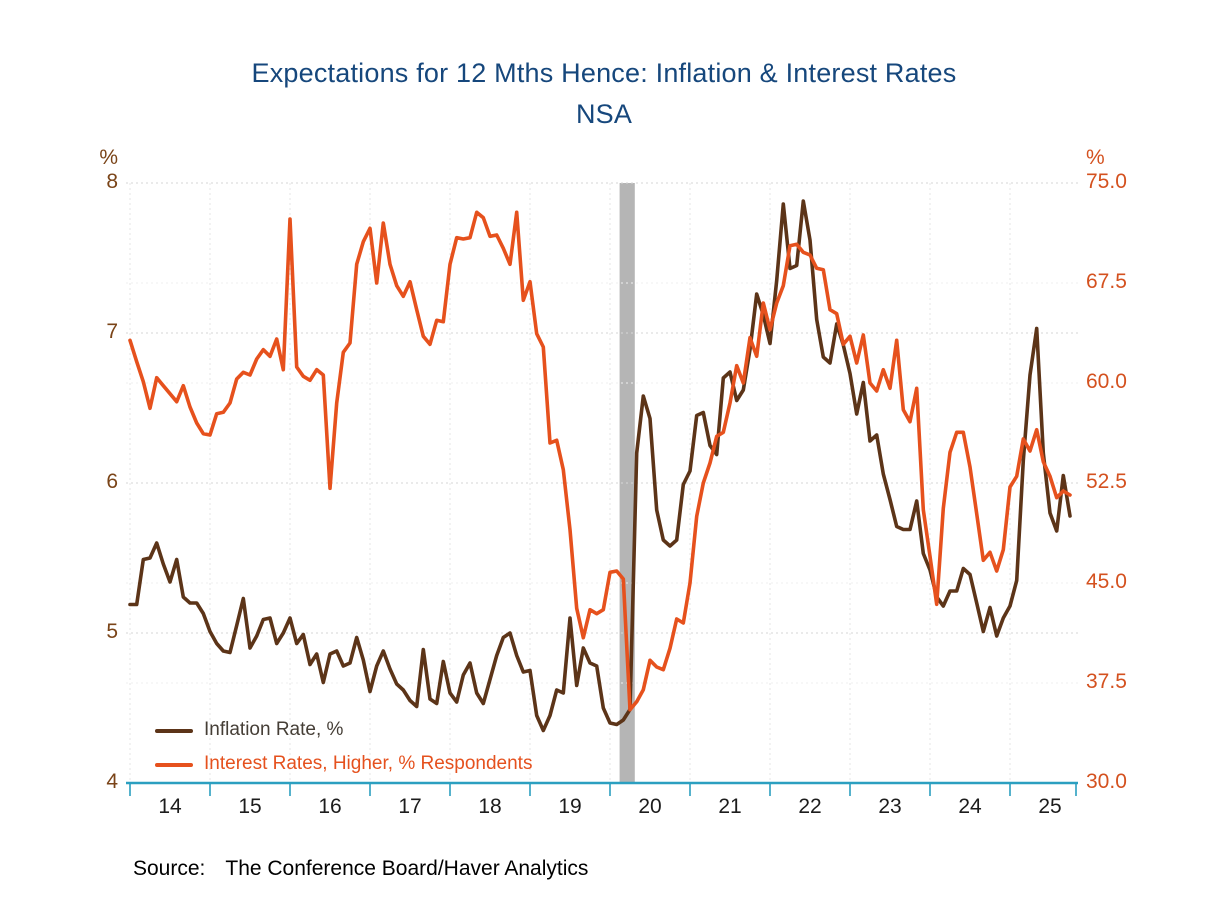 The width and height of the screenshot is (1208, 906). What do you see at coordinates (250, 806) in the screenshot?
I see `x-axis-label-15: 15` at bounding box center [250, 806].